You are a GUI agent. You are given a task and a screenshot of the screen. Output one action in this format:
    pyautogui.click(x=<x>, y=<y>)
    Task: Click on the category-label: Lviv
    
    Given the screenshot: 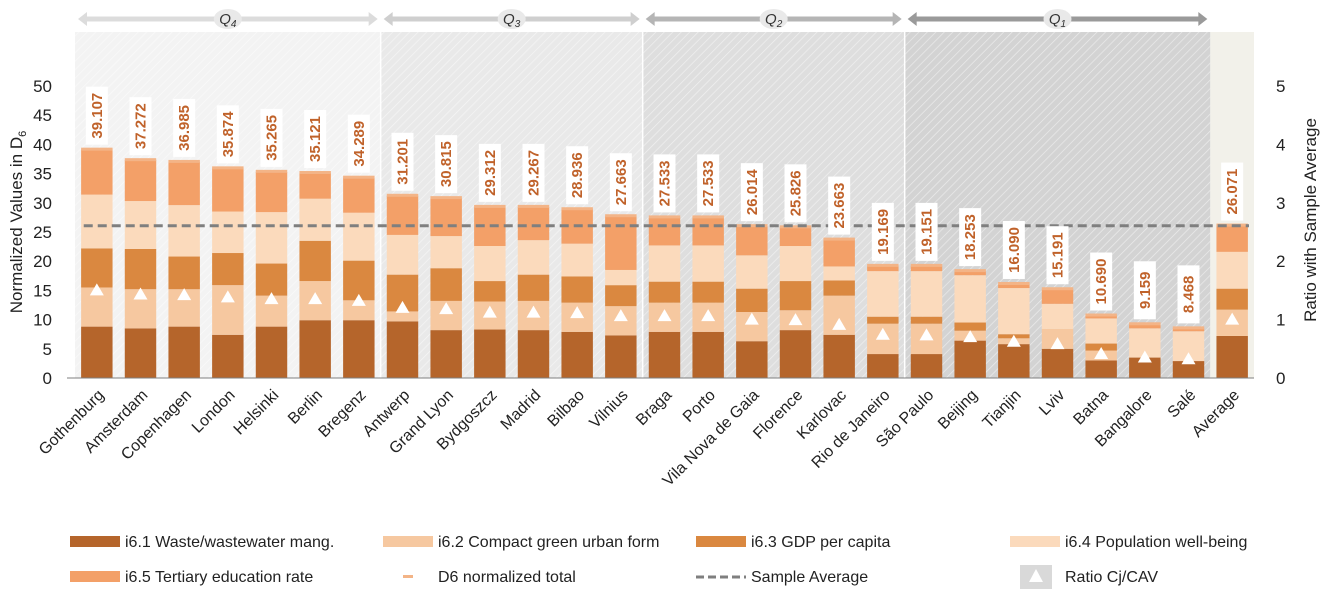 What is the action you would take?
    pyautogui.click(x=1052, y=403)
    